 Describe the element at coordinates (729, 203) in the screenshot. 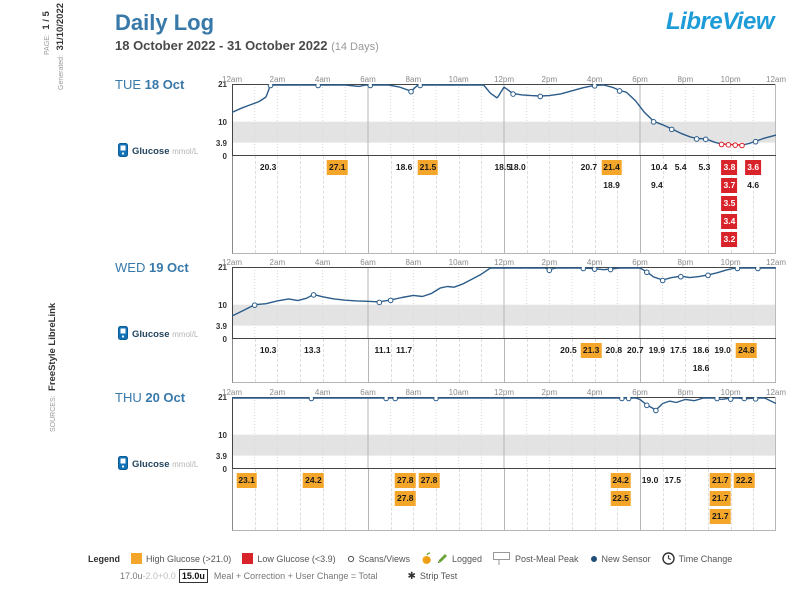

I see `glucose-value-low: 3.5` at that location.